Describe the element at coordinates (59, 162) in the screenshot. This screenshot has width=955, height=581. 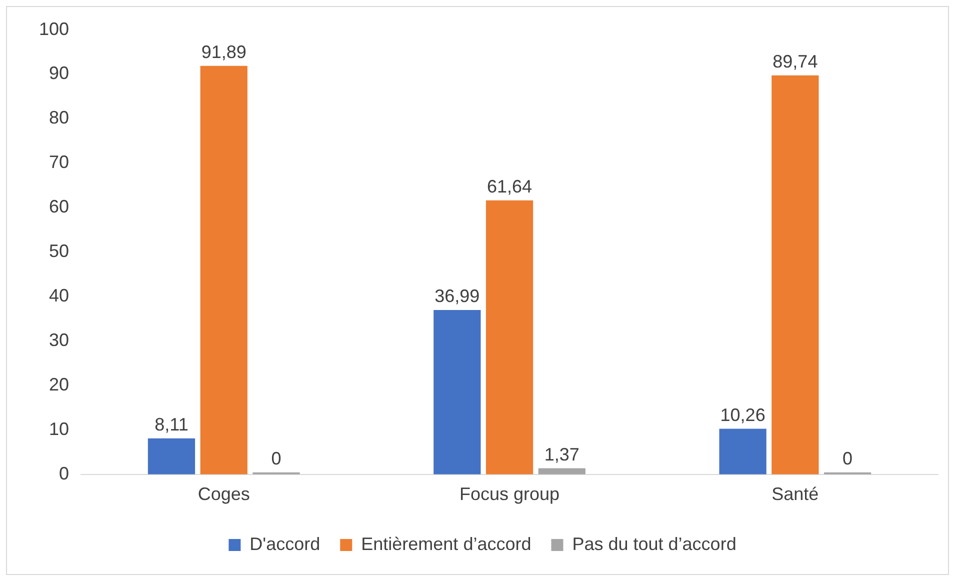
I see `y-tick-label: 70` at that location.